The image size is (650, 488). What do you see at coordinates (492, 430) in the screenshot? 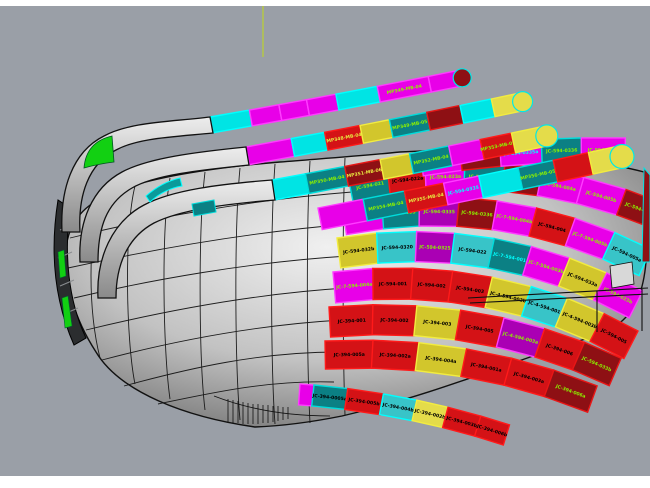
I see `shell-plate-JC-394-006b` at bounding box center [492, 430].